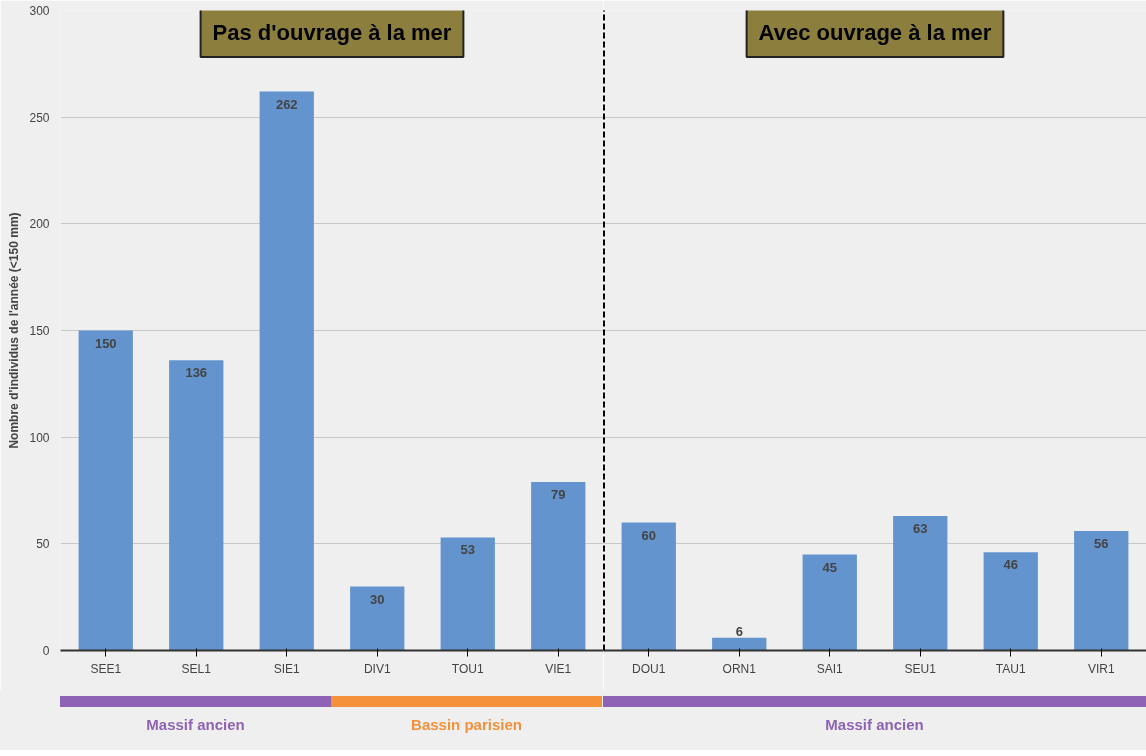  I want to click on data-label: 46, so click(1010, 565).